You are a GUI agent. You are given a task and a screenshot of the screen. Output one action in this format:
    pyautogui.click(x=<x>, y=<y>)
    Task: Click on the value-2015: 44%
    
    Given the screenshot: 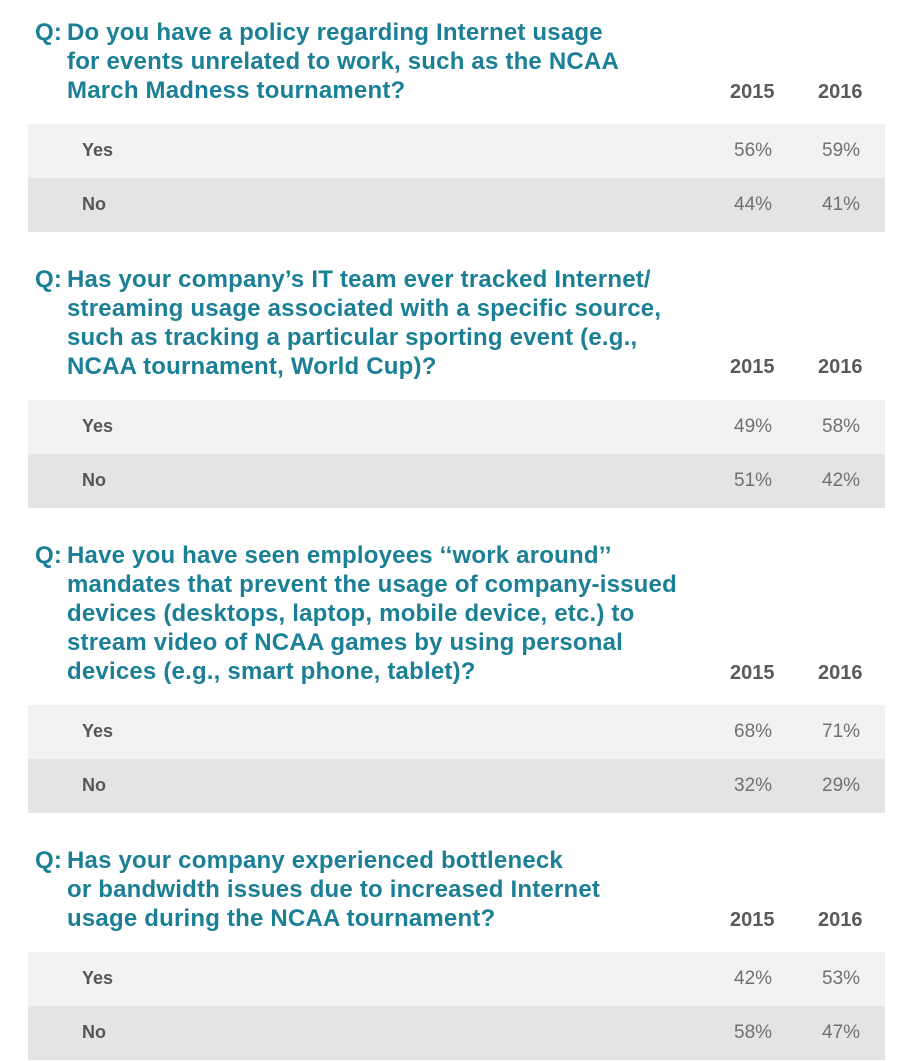 What is the action you would take?
    pyautogui.click(x=753, y=204)
    